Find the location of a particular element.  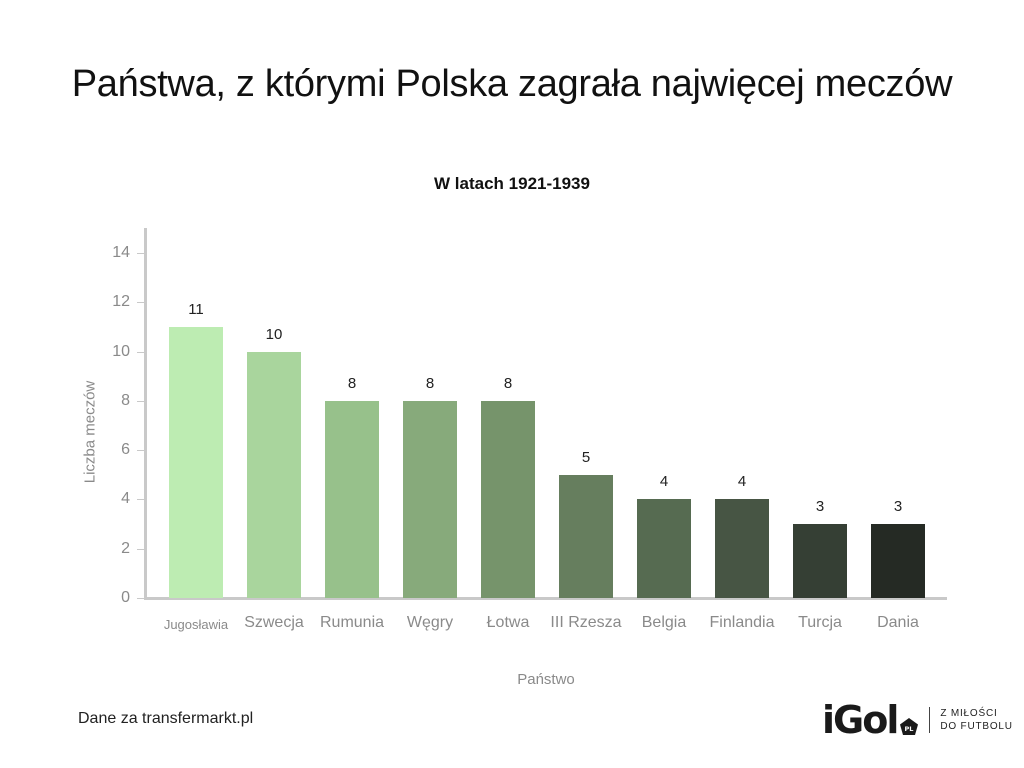

x-tick-label: Jugosławia is located at coordinates (196, 624).